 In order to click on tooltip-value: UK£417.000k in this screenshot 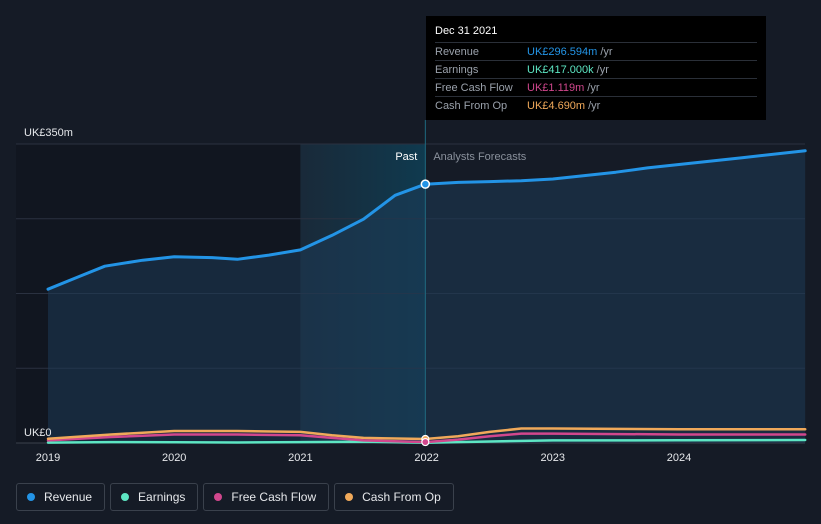, I will do `click(560, 69)`.